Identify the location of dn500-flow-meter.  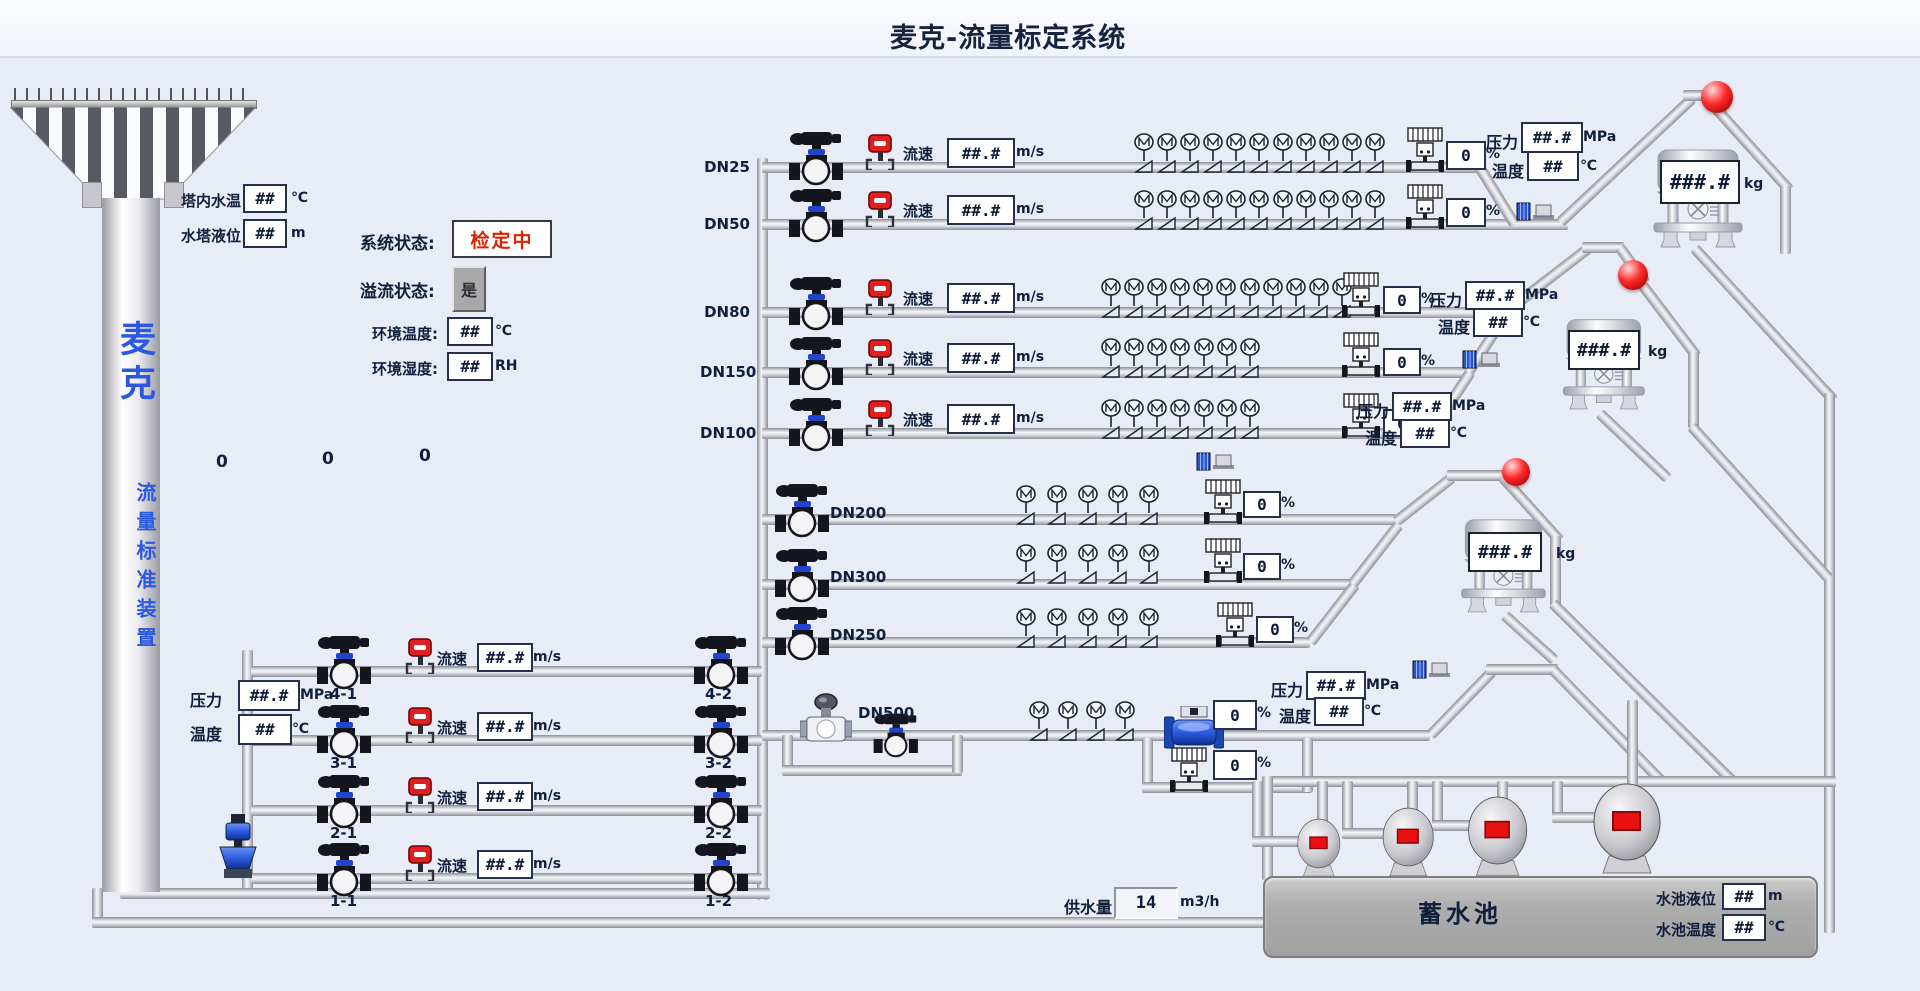
(826, 719).